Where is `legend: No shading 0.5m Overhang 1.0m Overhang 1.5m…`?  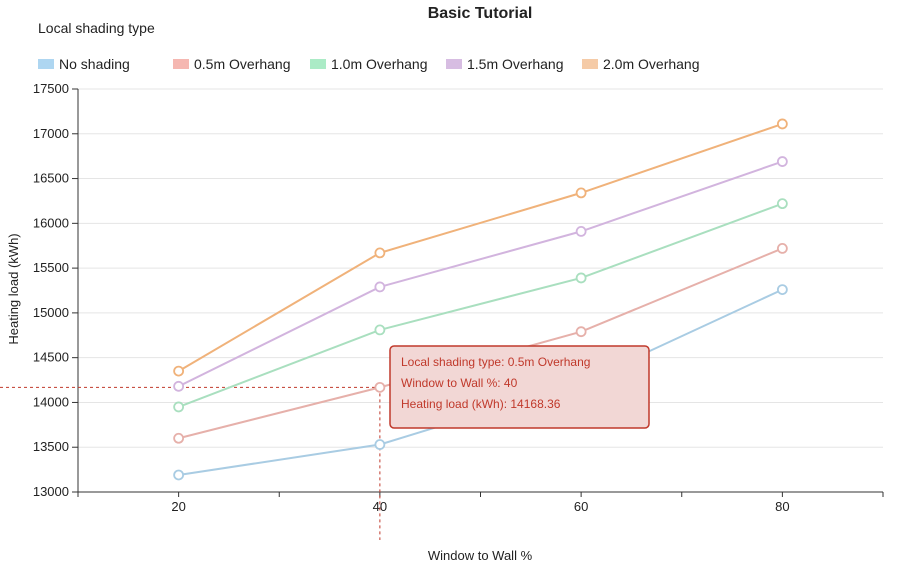 legend: No shading 0.5m Overhang 1.0m Overhang 1.5m… is located at coordinates (369, 64).